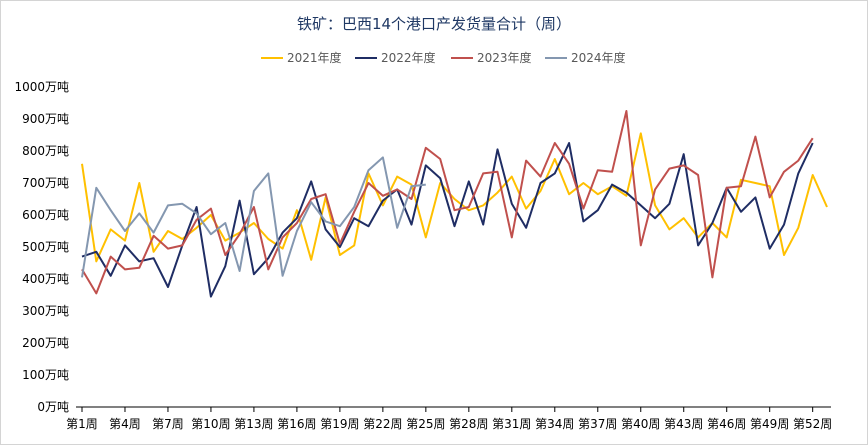  I want to click on y-tick-label-8: 800万吨, so click(45, 151).